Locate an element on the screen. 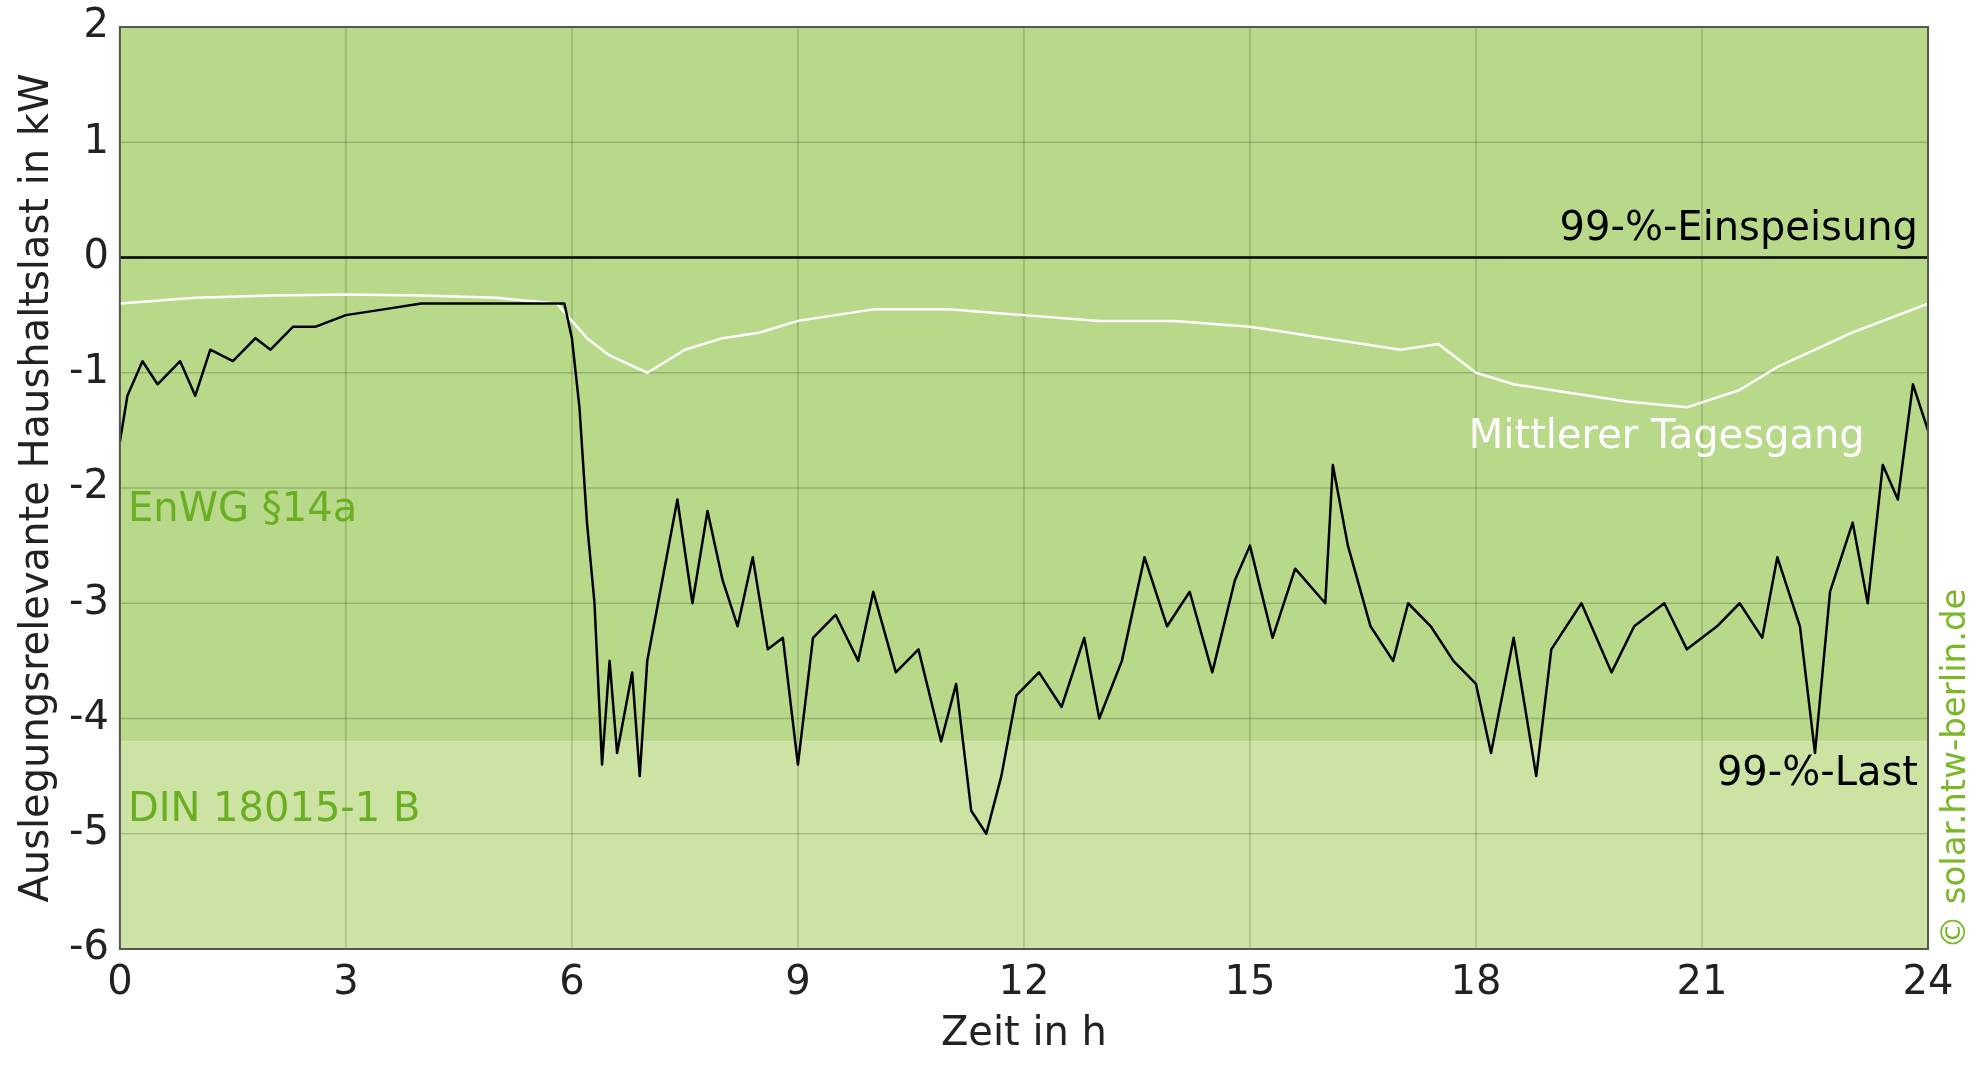 Image resolution: width=1986 pixels, height=1069 pixels. y-tick-label: -4 is located at coordinates (88, 714).